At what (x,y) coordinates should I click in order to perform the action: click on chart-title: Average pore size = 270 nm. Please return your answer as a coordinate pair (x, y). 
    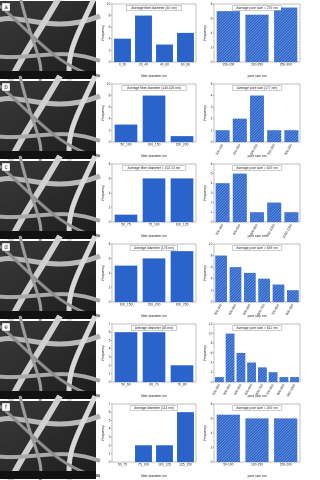
    Looking at the image, I should click on (257, 8).